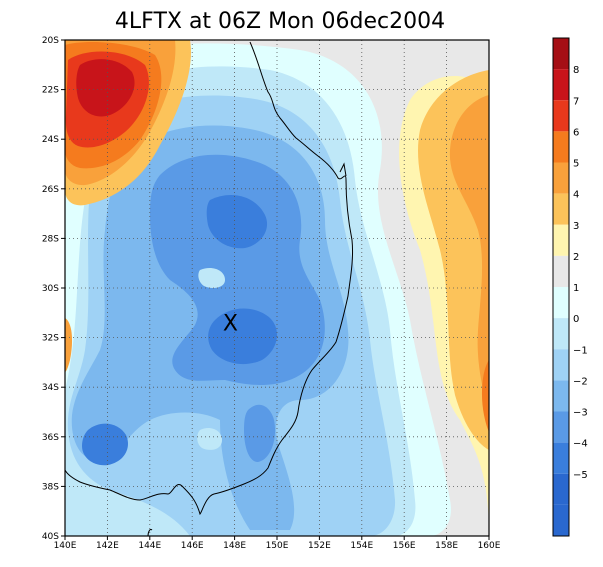  I want to click on y-tick-label: 26S, so click(50, 190).